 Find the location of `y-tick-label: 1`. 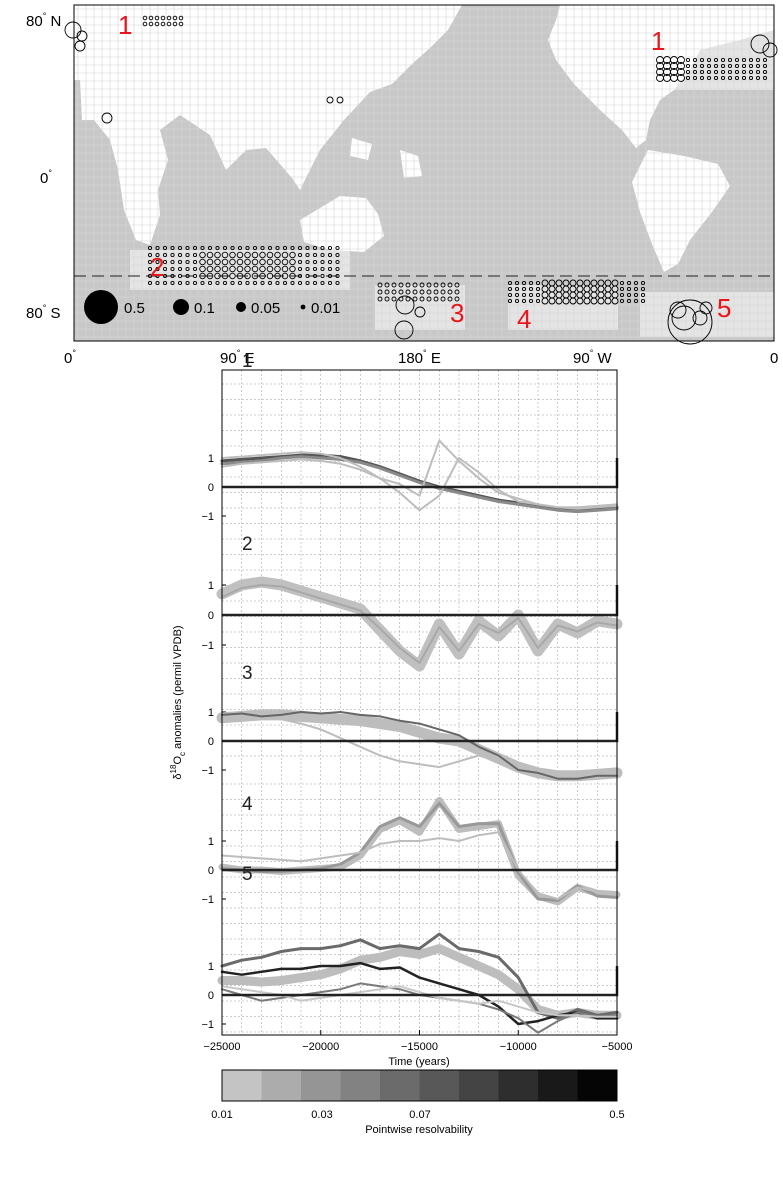

y-tick-label: 1 is located at coordinates (211, 713).